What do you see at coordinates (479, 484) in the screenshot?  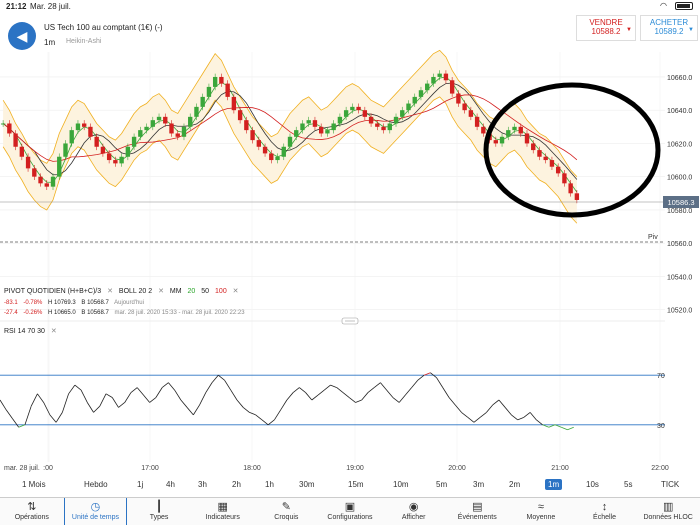 I see `timeframe-3m: 3m` at bounding box center [479, 484].